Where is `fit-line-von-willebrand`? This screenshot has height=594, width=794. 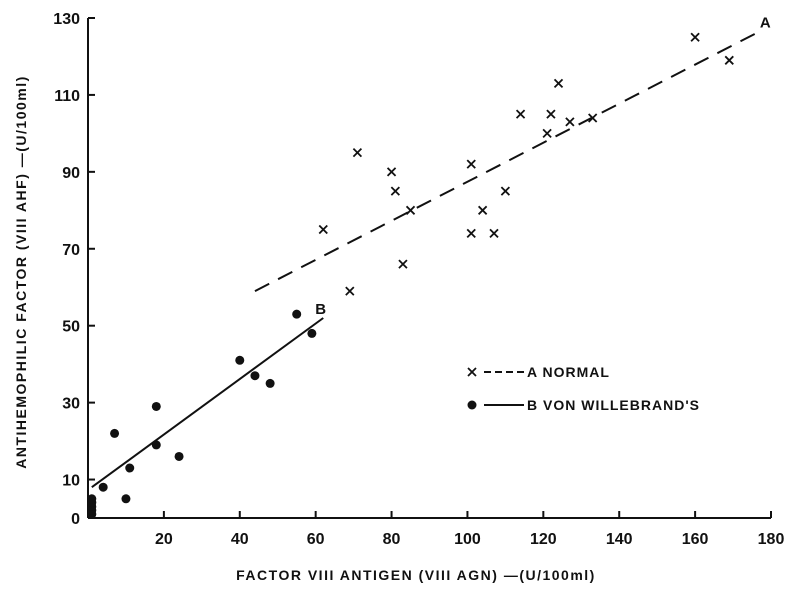
fit-line-von-willebrand is located at coordinates (207, 403).